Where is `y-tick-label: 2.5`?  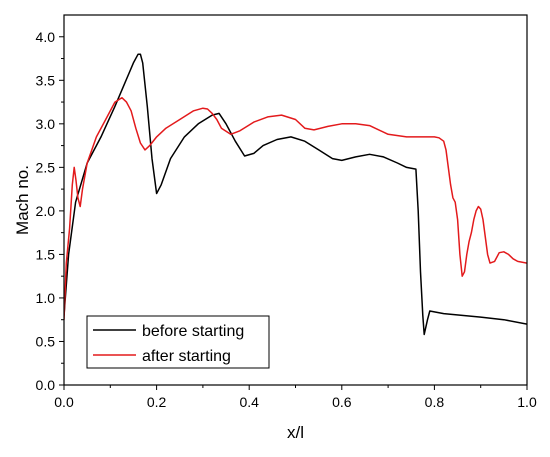 y-tick-label: 2.5 is located at coordinates (46, 167).